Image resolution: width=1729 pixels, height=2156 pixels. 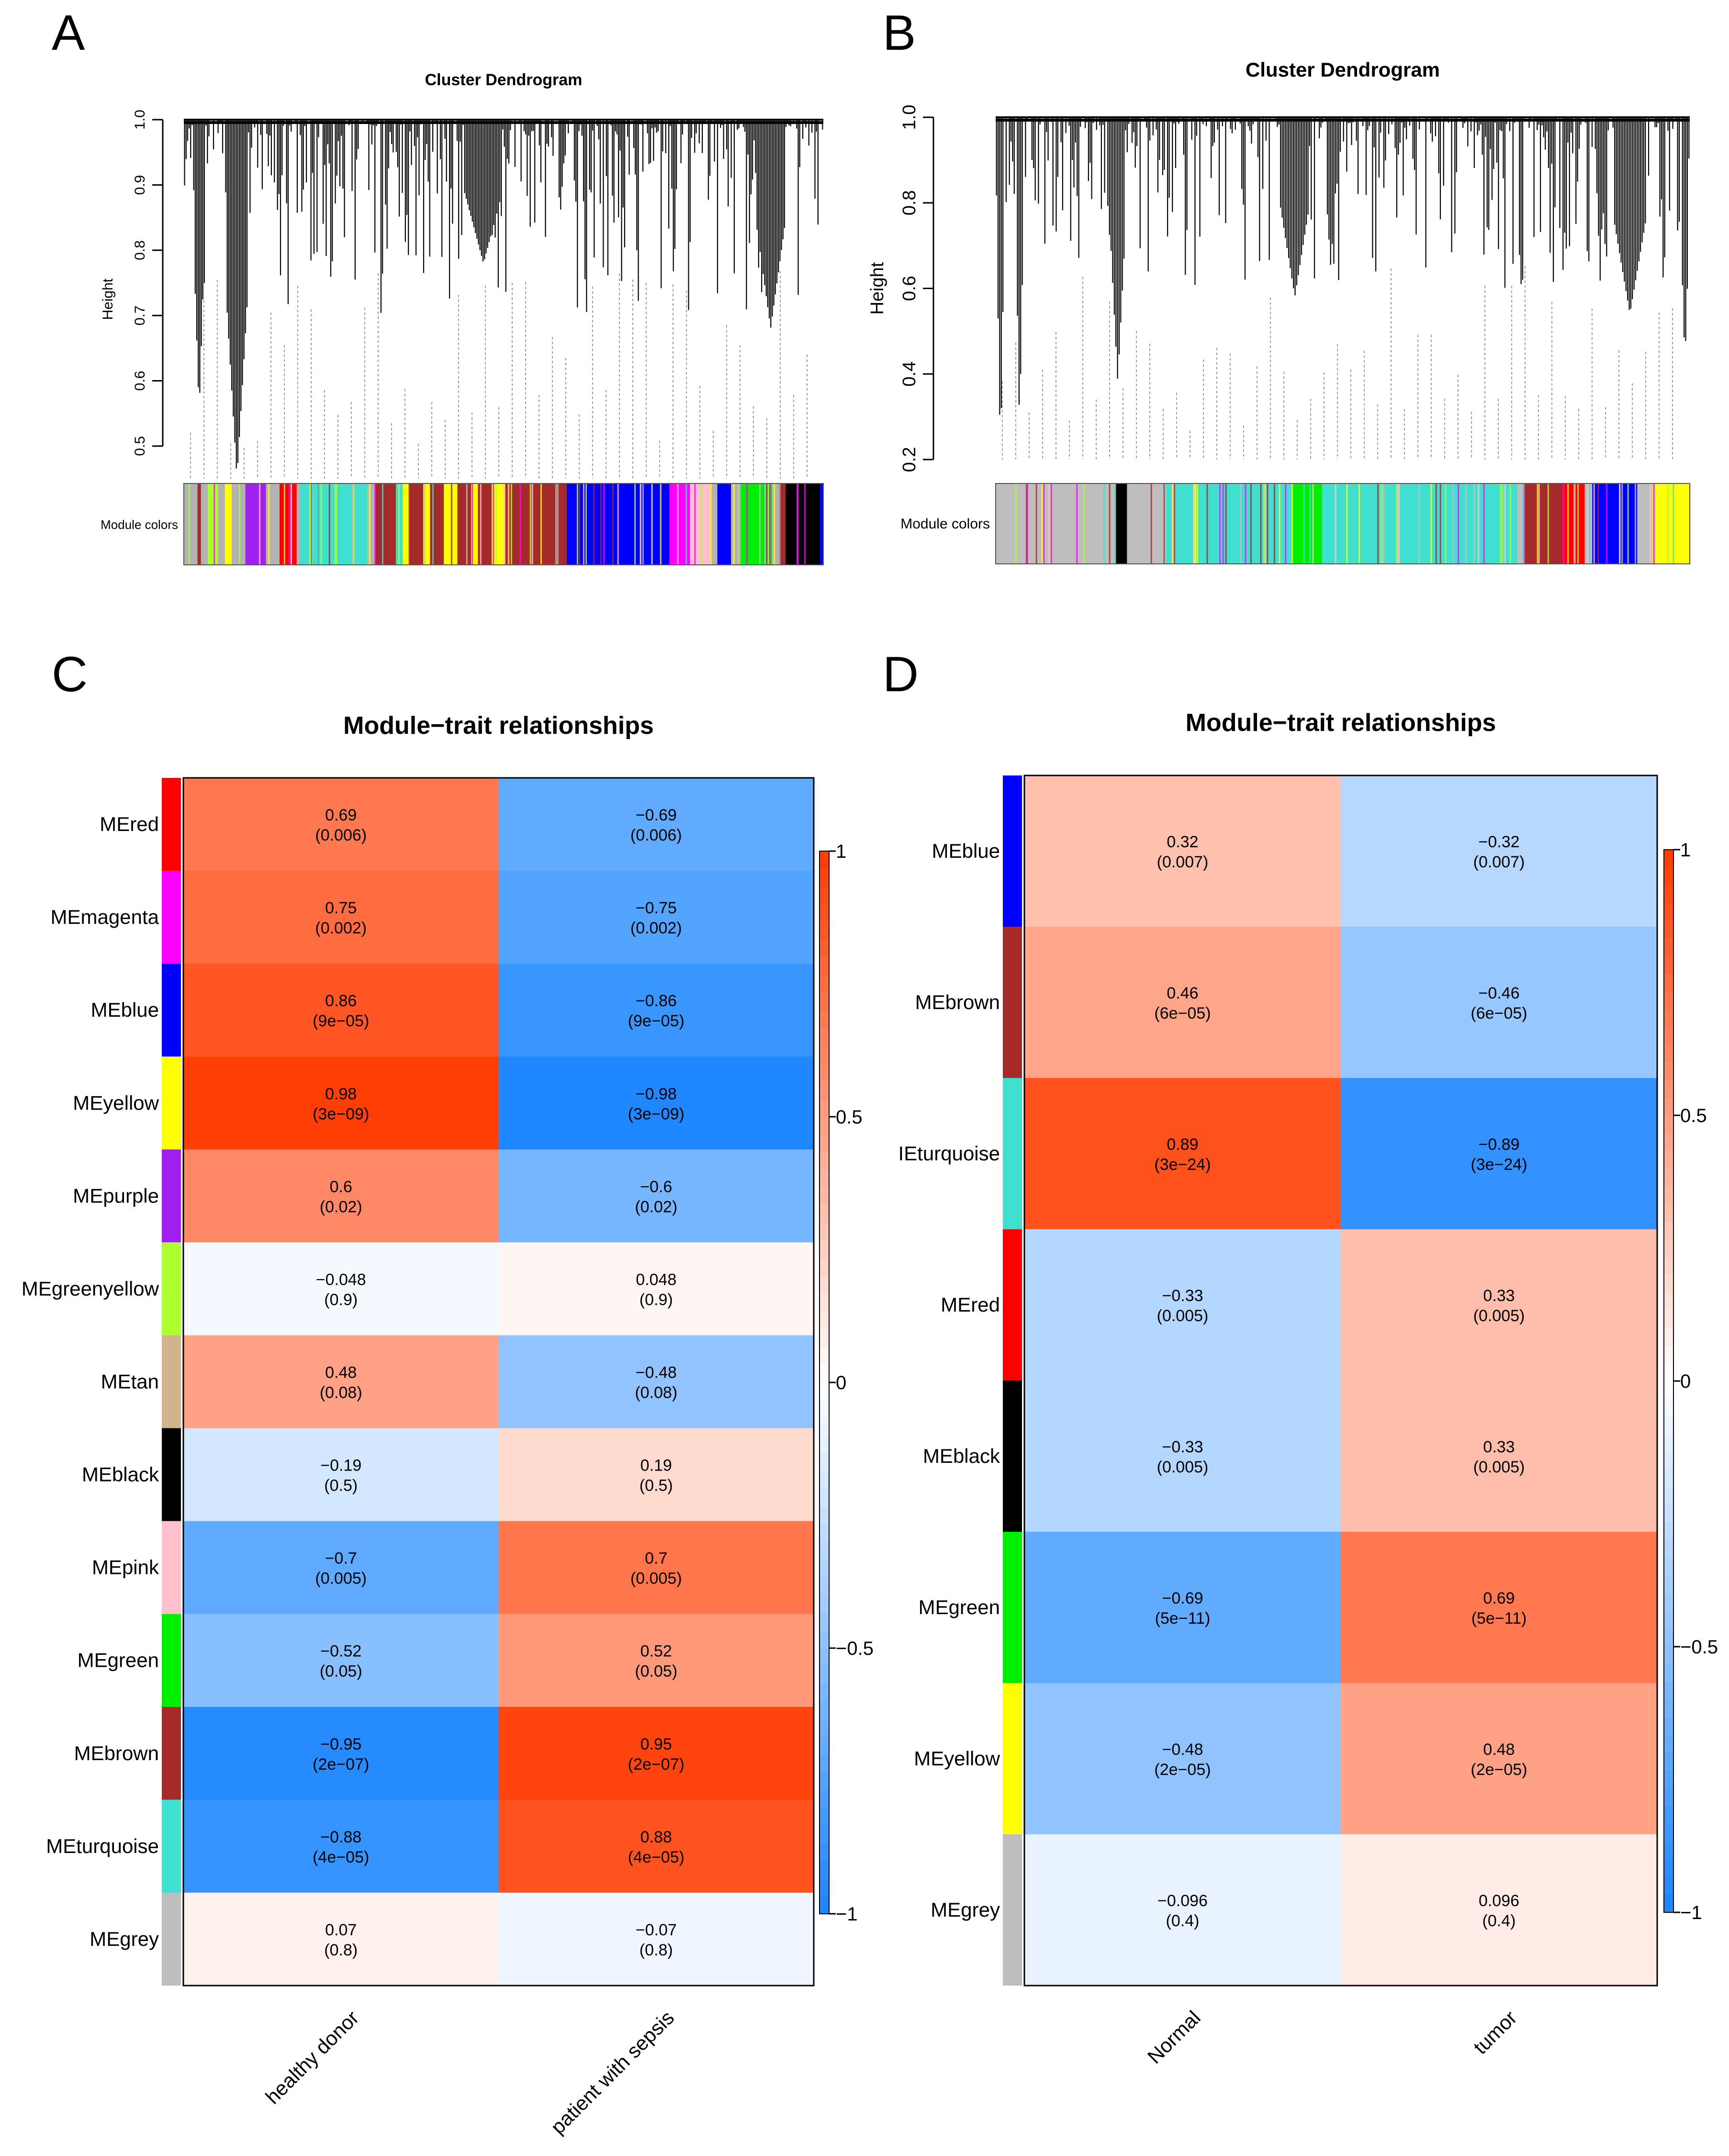 What do you see at coordinates (1499, 1921) in the screenshot?
I see `cell-pvalue: (0.4)` at bounding box center [1499, 1921].